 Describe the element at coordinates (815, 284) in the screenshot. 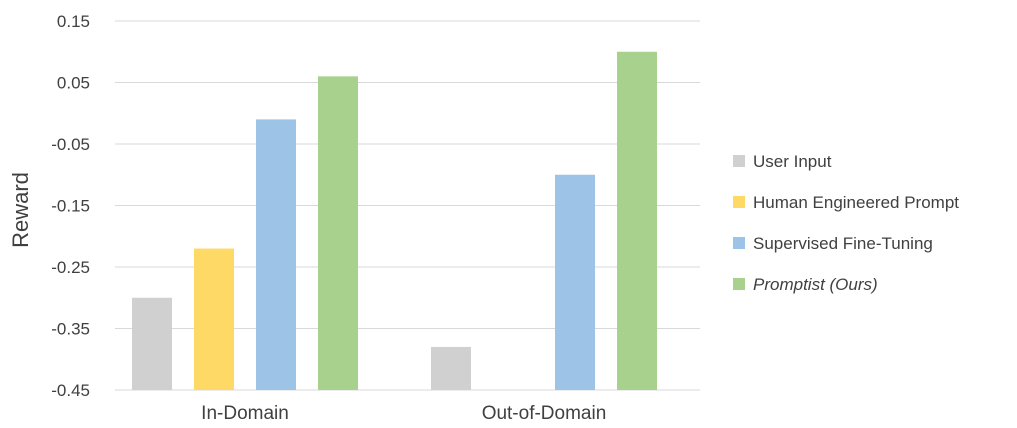

I see `legend-label: Promptist (Ours)` at that location.